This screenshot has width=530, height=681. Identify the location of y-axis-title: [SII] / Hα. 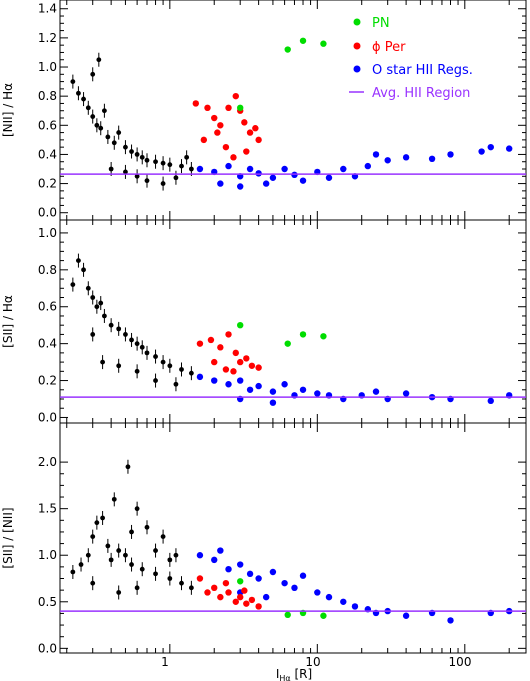
(8, 321).